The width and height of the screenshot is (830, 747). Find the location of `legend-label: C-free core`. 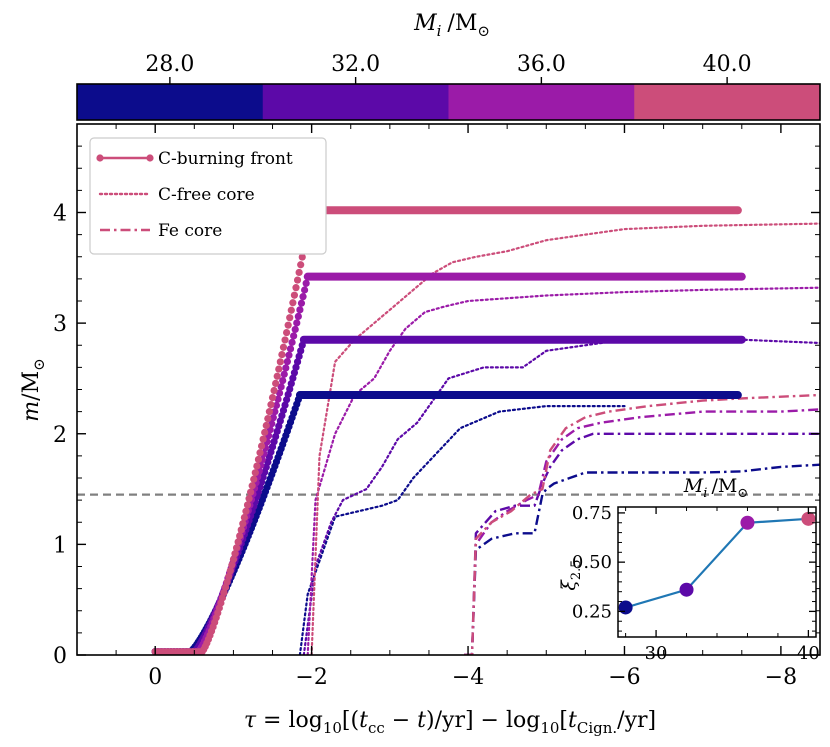

legend-label: C-free core is located at coordinates (206, 195).